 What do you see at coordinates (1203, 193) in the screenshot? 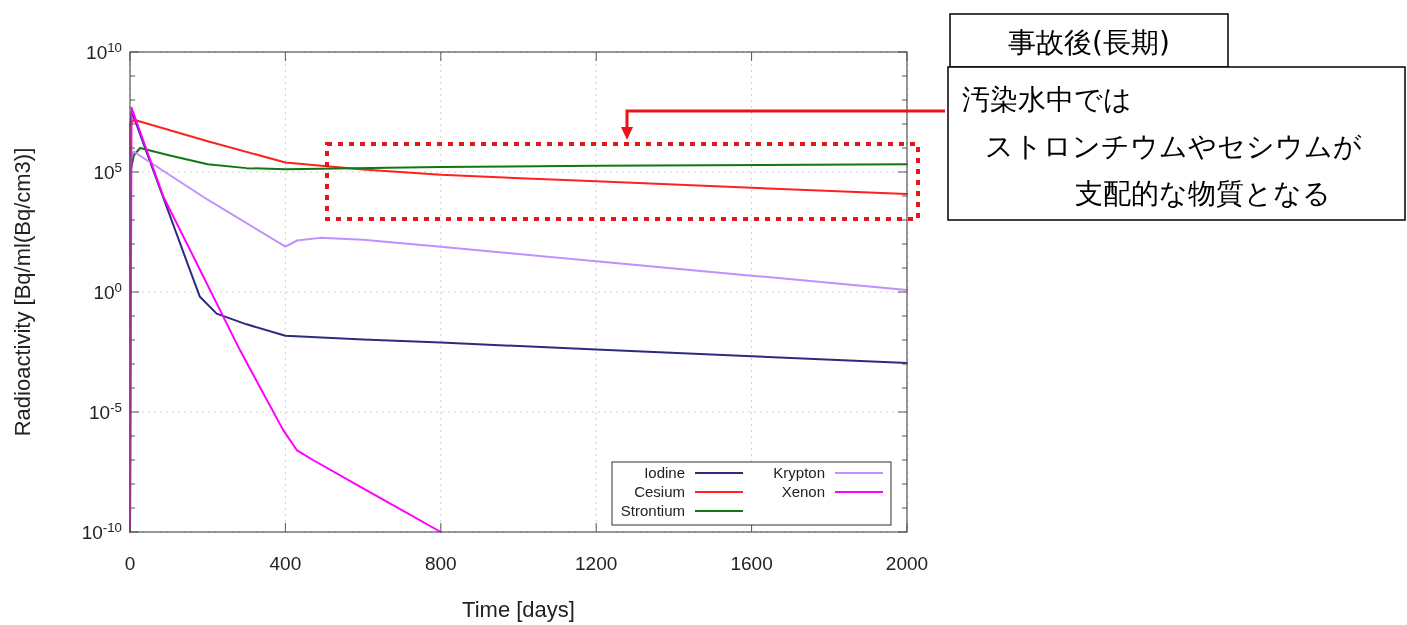
I see `text: 支配的な物質となる` at bounding box center [1203, 193].